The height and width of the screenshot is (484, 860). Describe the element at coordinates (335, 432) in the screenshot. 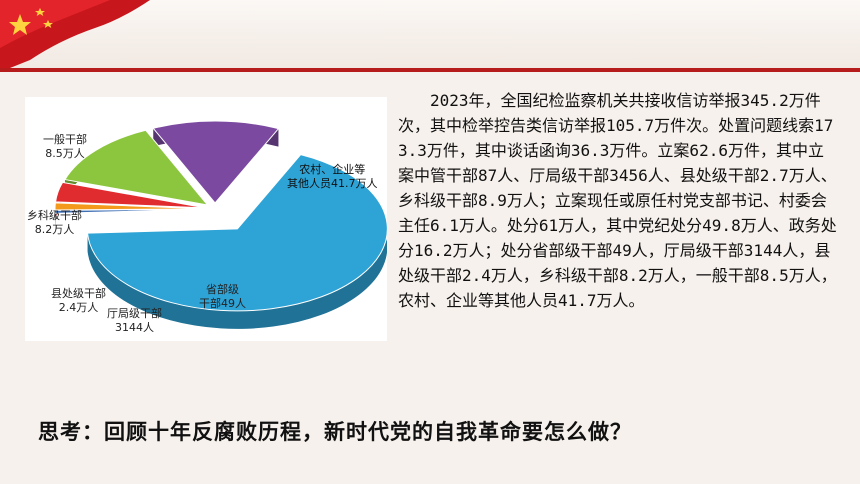

I see `discussion-question: 思考：回顾十年反腐败历程，新时代党的自我革命要怎么做？` at that location.